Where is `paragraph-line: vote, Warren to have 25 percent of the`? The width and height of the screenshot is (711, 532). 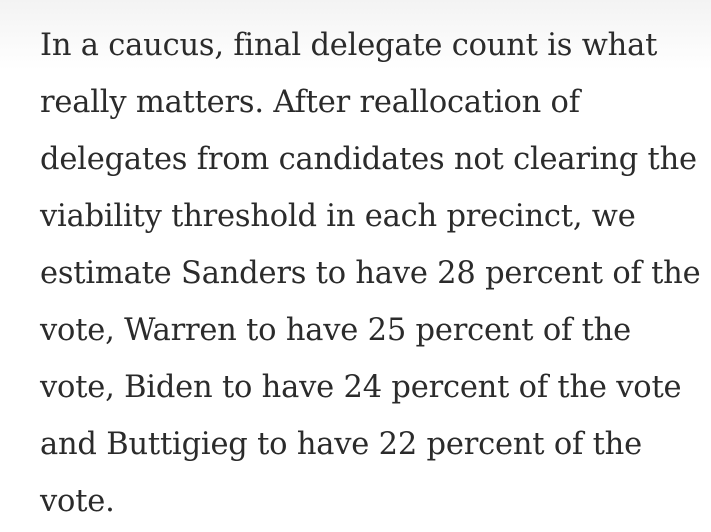 paragraph-line: vote, Warren to have 25 percent of the is located at coordinates (335, 330).